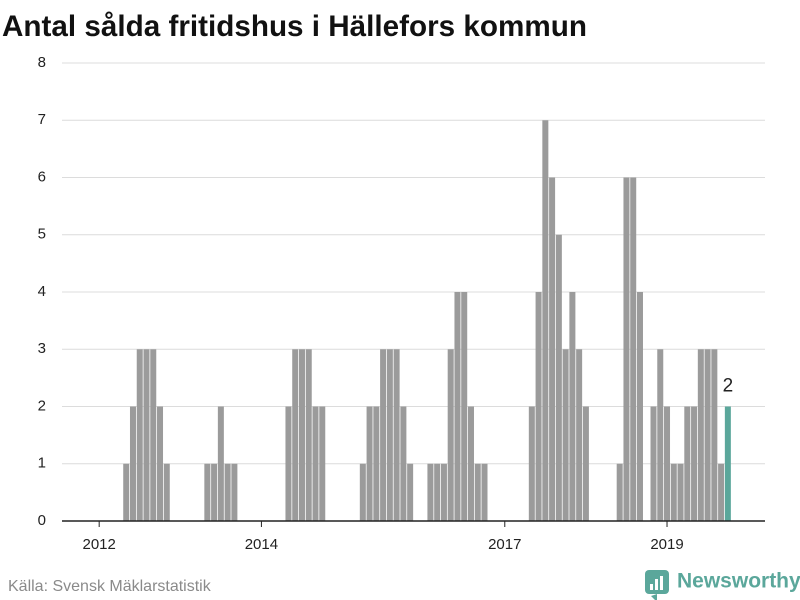  I want to click on y-tick-label: 2, so click(42, 405).